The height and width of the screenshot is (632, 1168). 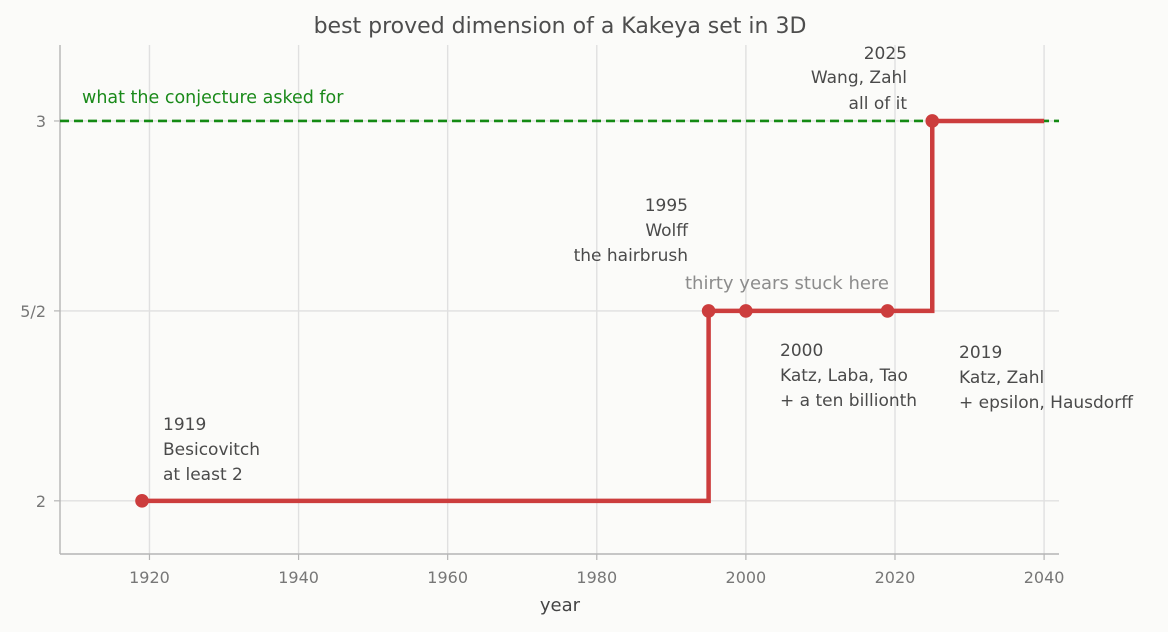 What do you see at coordinates (885, 54) in the screenshot?
I see `annotation-2025-year: 2025` at bounding box center [885, 54].